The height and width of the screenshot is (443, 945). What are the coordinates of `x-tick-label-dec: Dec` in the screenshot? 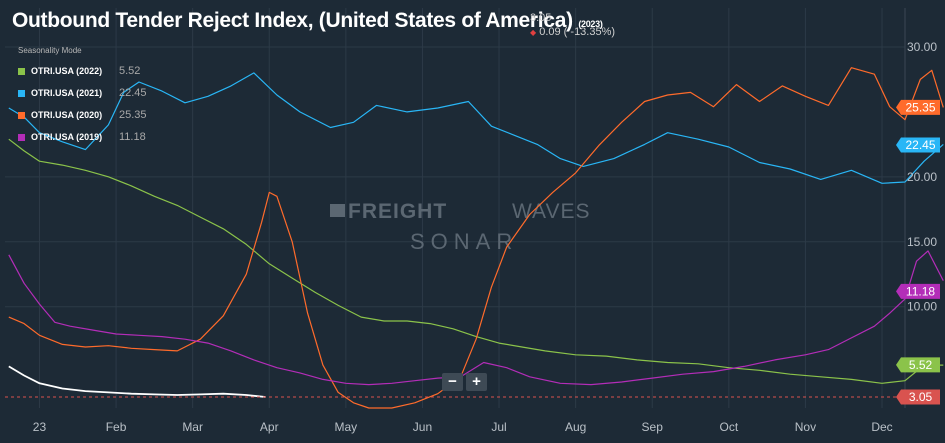 It's located at (881, 427).